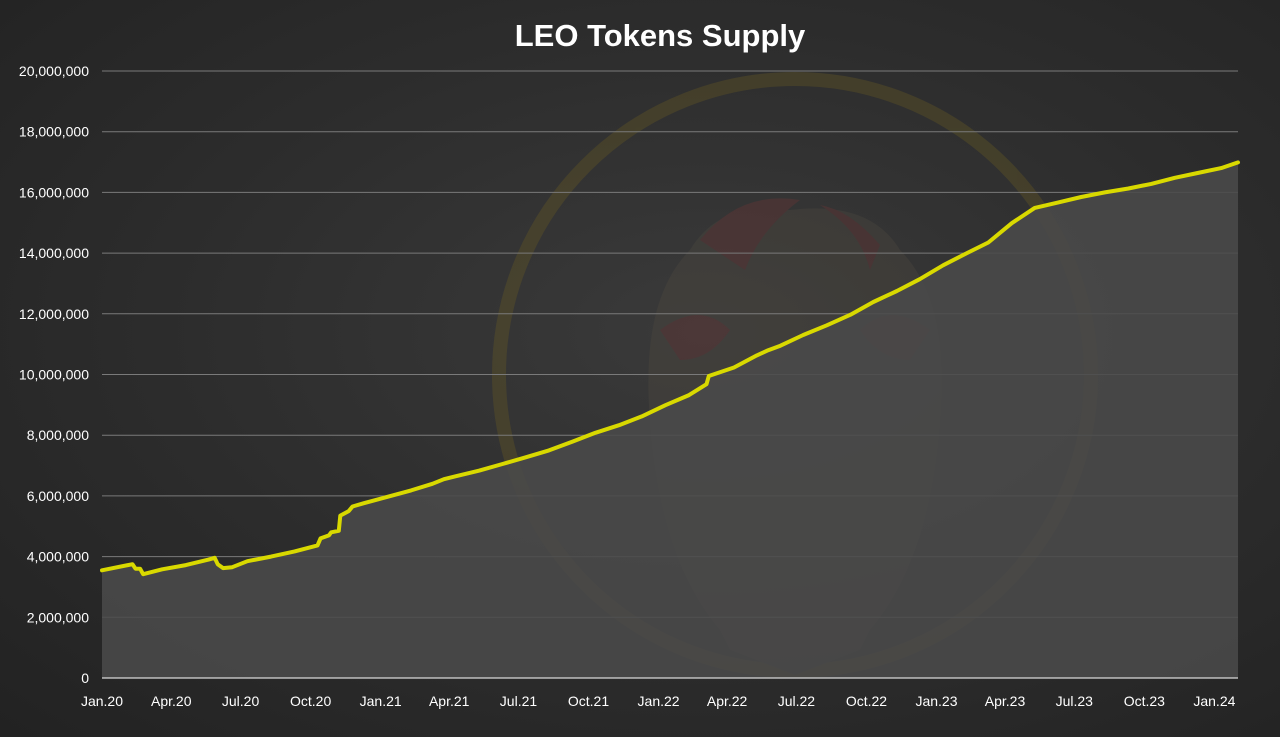 The height and width of the screenshot is (737, 1280). Describe the element at coordinates (54, 132) in the screenshot. I see `y-tick-label: 18,000,000` at that location.